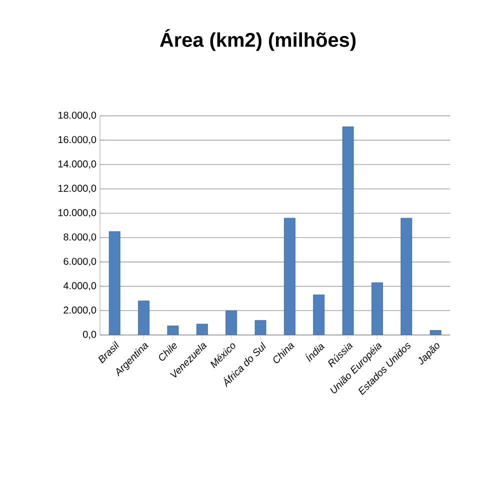 The image size is (487, 490). What do you see at coordinates (79, 286) in the screenshot?
I see `y-tick-label: 4.000,0` at bounding box center [79, 286].